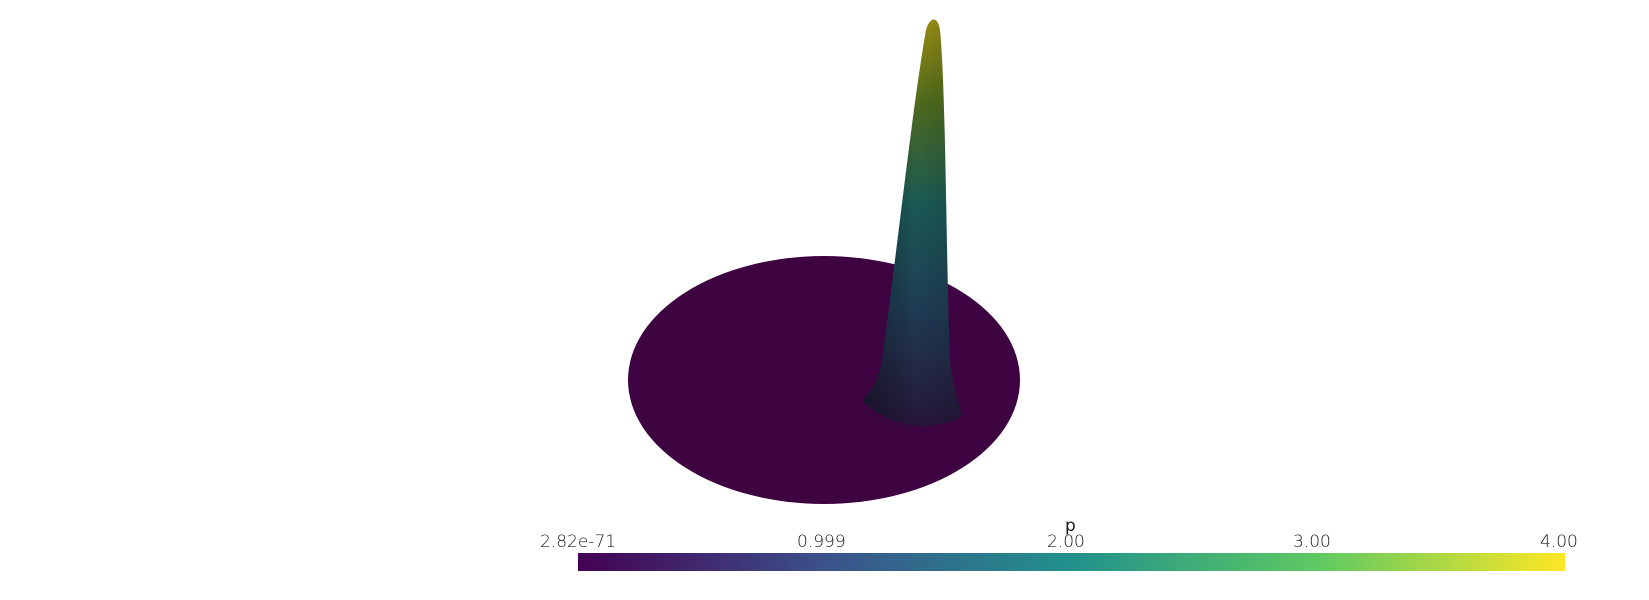 The height and width of the screenshot is (600, 1649). What do you see at coordinates (1071, 562) in the screenshot?
I see `colorbar-gradient` at bounding box center [1071, 562].